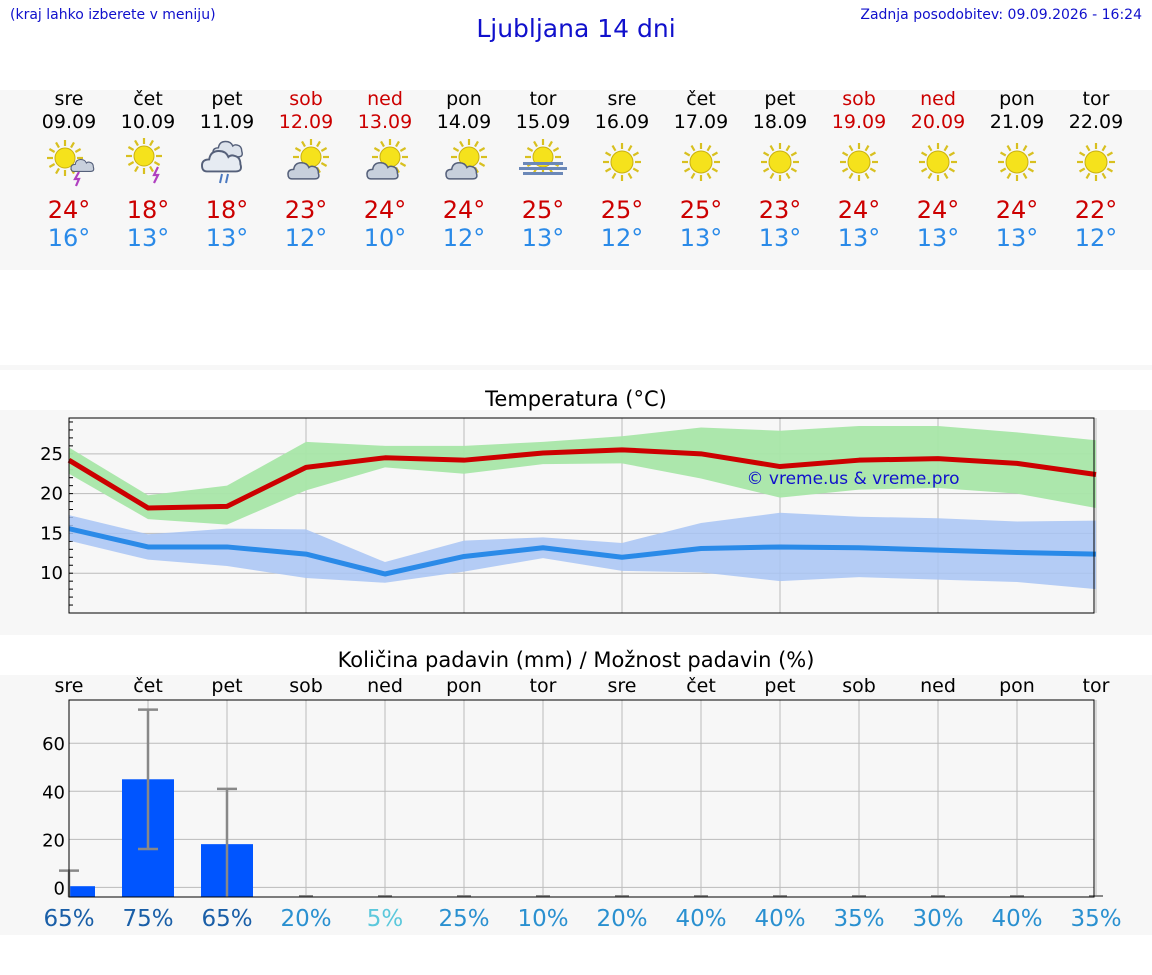  Describe the element at coordinates (938, 99) in the screenshot. I see `day-name: ned` at that location.